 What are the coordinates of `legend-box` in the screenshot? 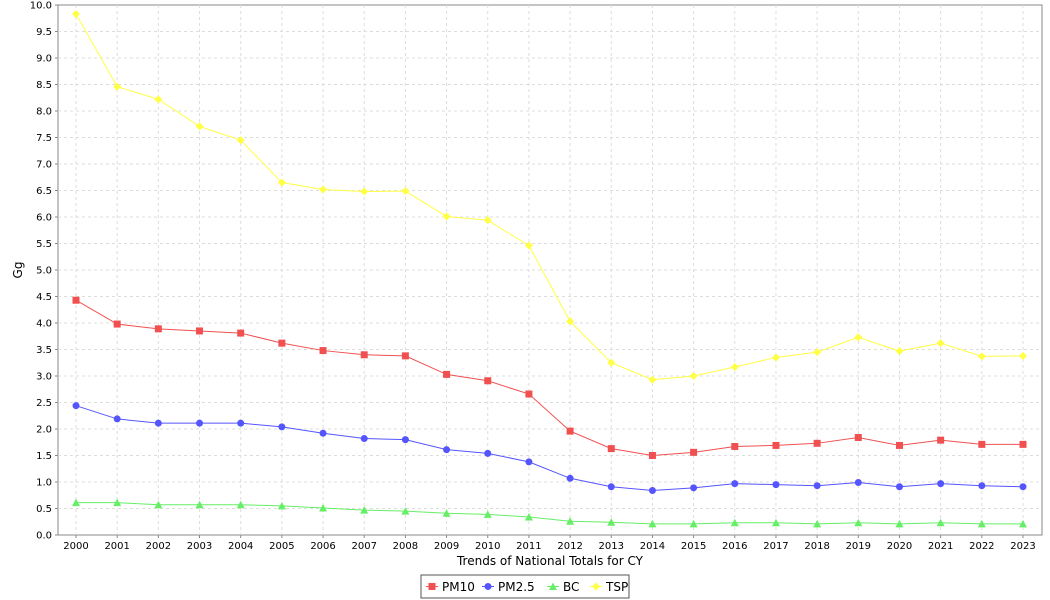 It's located at (525, 586).